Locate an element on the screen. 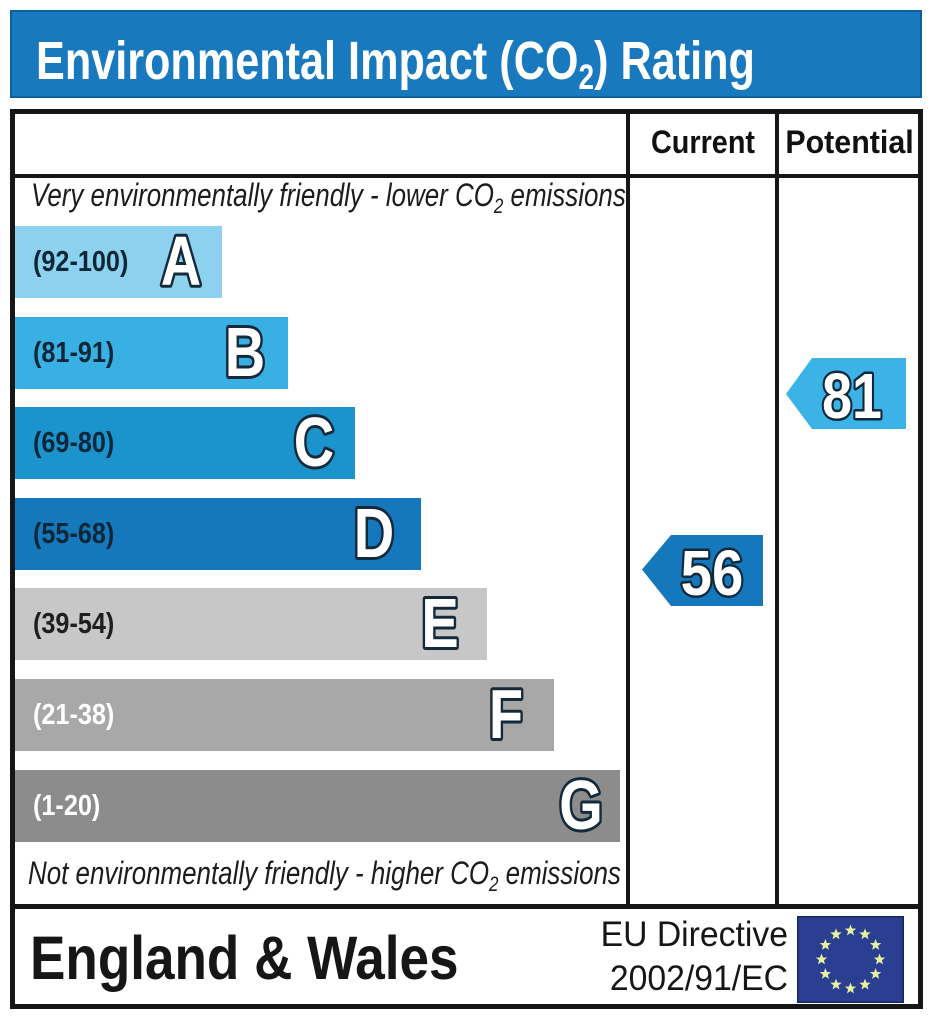 Image resolution: width=933 pixels, height=1024 pixels. svg-text: C is located at coordinates (314, 444).